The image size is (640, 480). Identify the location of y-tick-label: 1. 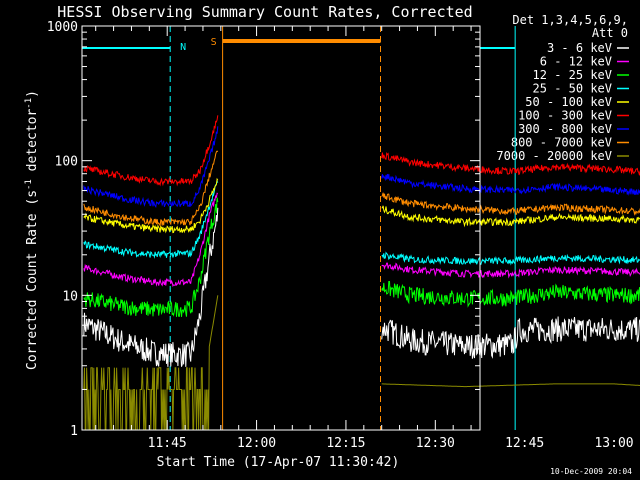
(74, 431).